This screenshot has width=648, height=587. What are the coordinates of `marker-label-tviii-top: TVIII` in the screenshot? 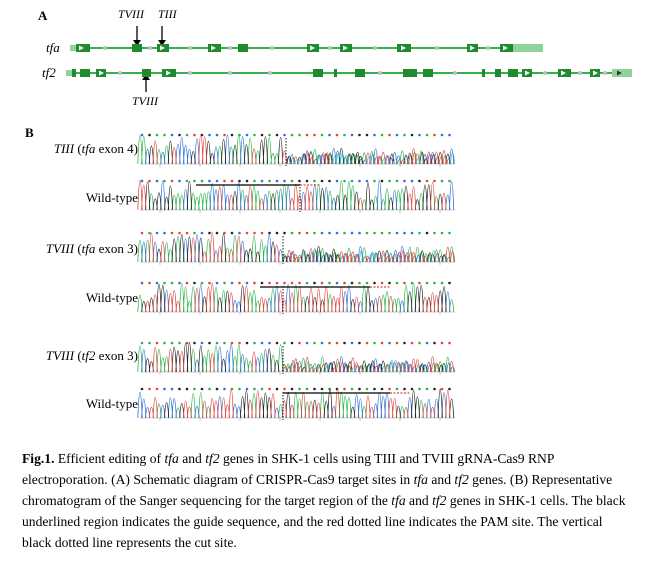 It's located at (131, 14).